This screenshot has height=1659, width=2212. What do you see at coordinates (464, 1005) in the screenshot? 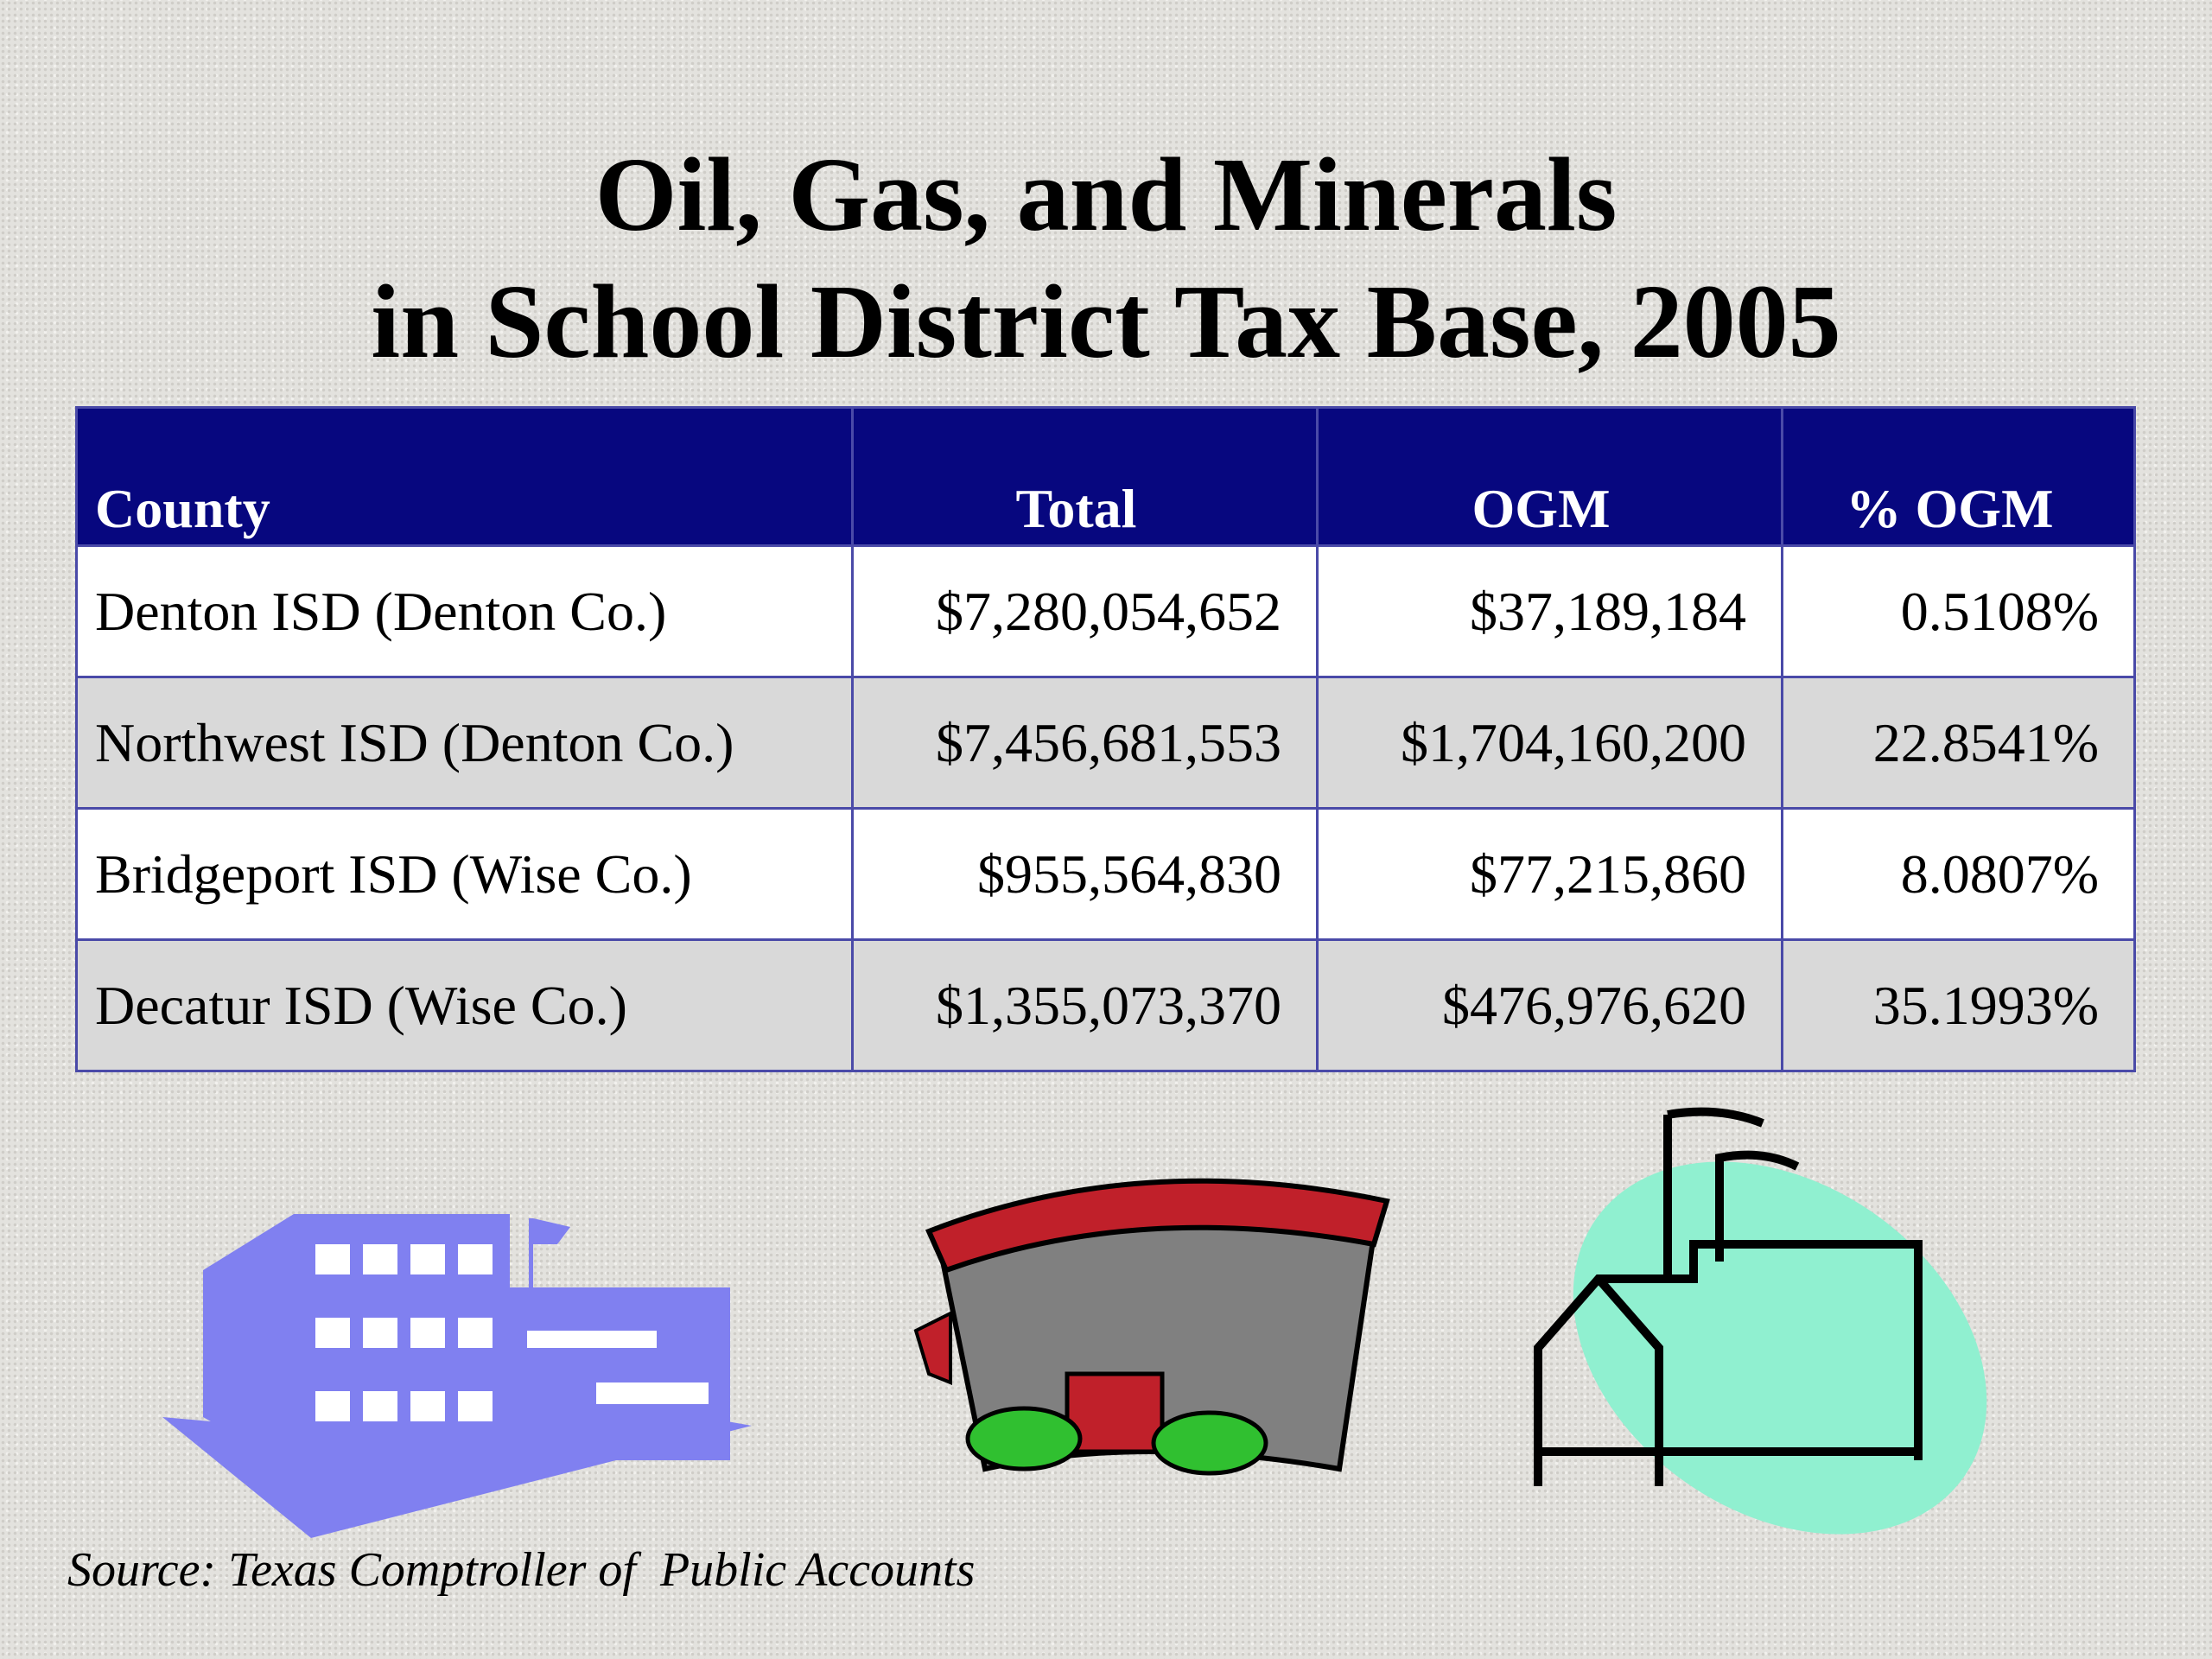
I see `table-cell: Decatur ISD (Wise Co.)` at bounding box center [464, 1005].